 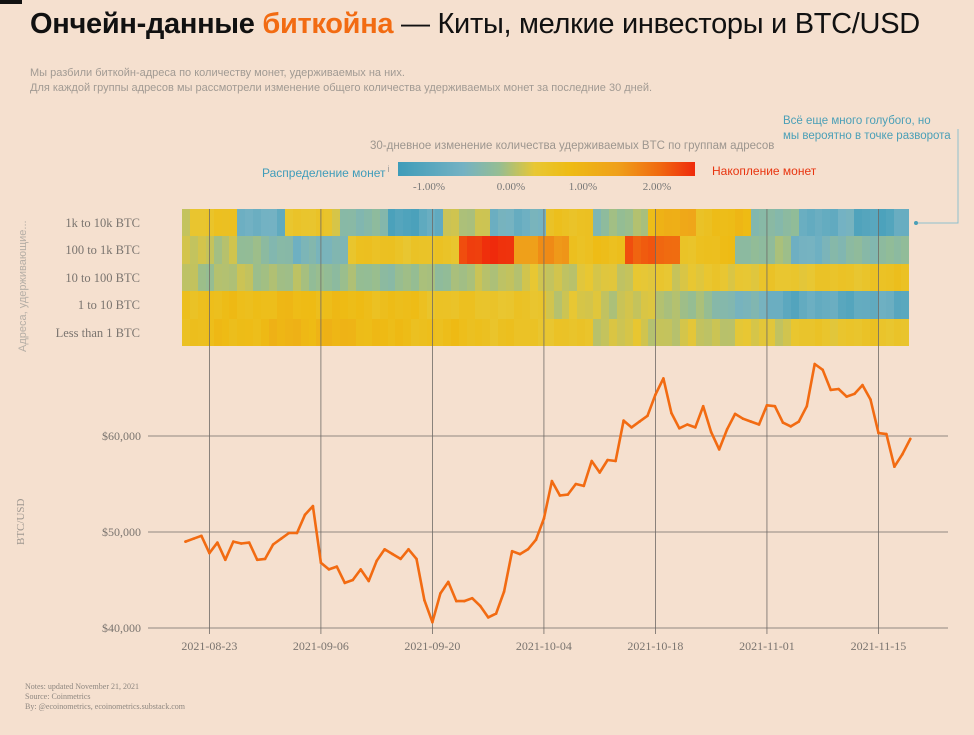 What do you see at coordinates (511, 187) in the screenshot?
I see `legend-tick: 0.00%` at bounding box center [511, 187].